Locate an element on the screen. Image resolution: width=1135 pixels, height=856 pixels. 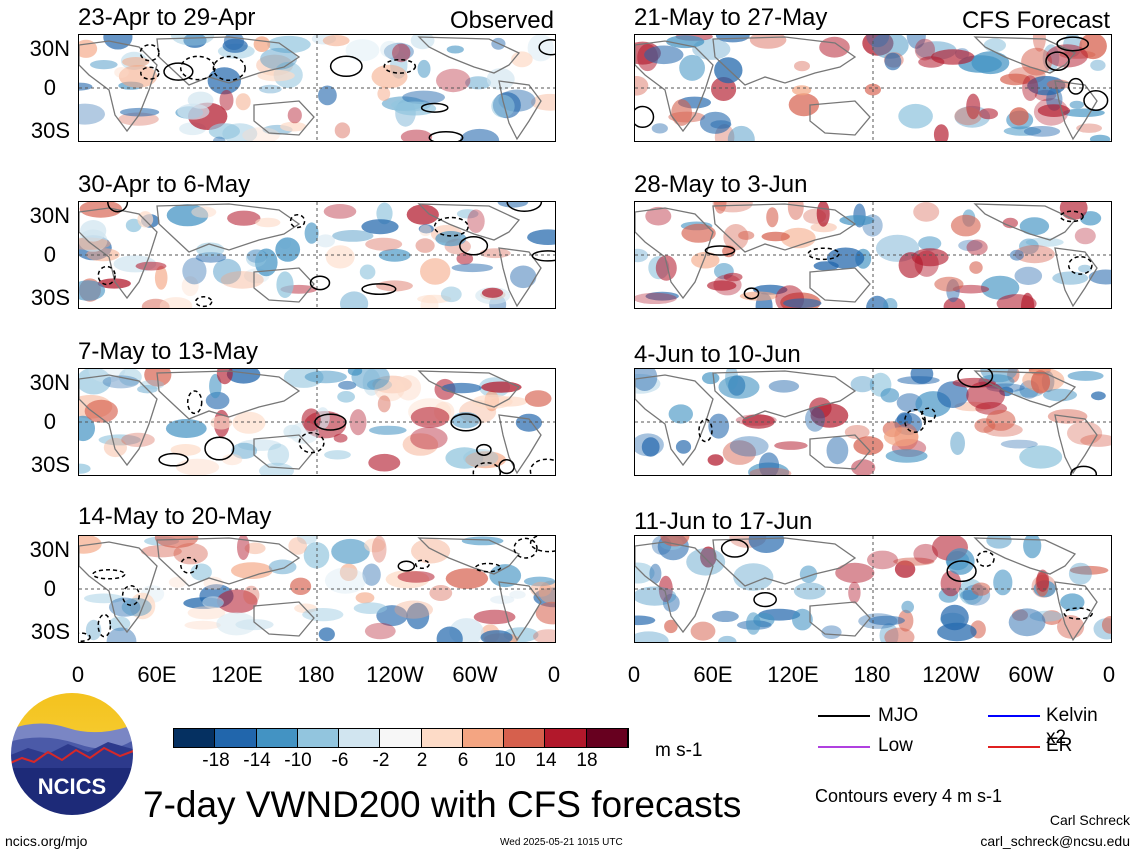
legend-label-low: Low is located at coordinates (895, 745).